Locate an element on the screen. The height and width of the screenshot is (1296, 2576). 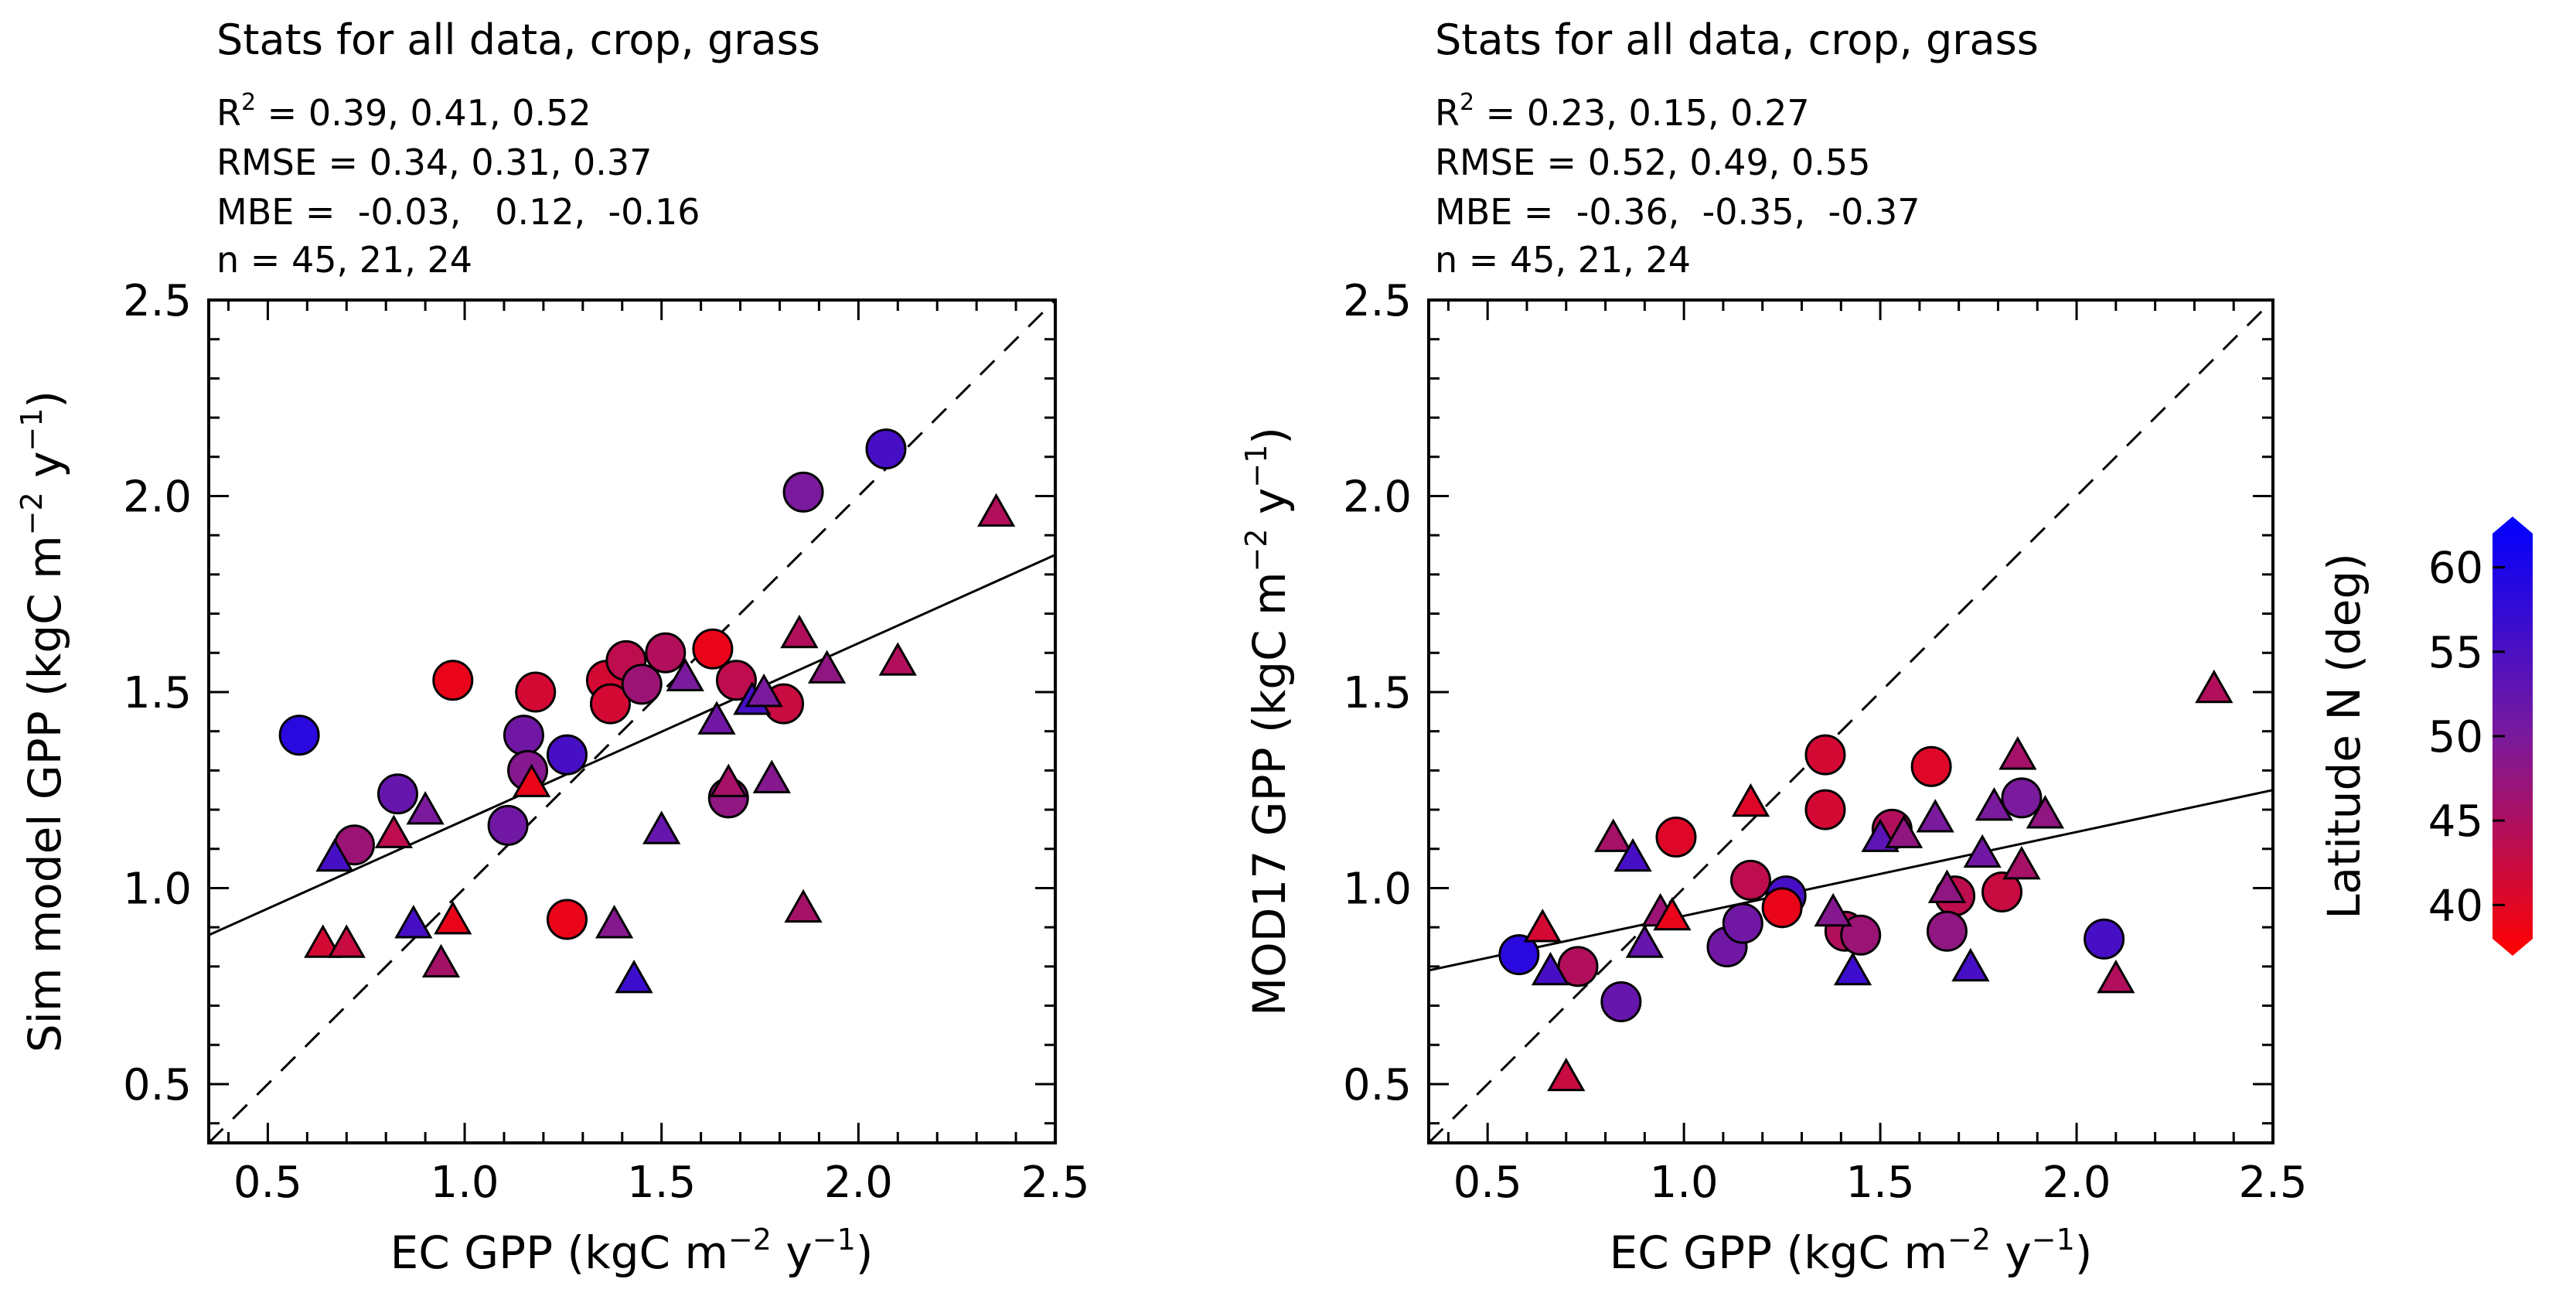
left-stat-mbe: MBE = -0.03, 0.12, -0.16 is located at coordinates (458, 212).